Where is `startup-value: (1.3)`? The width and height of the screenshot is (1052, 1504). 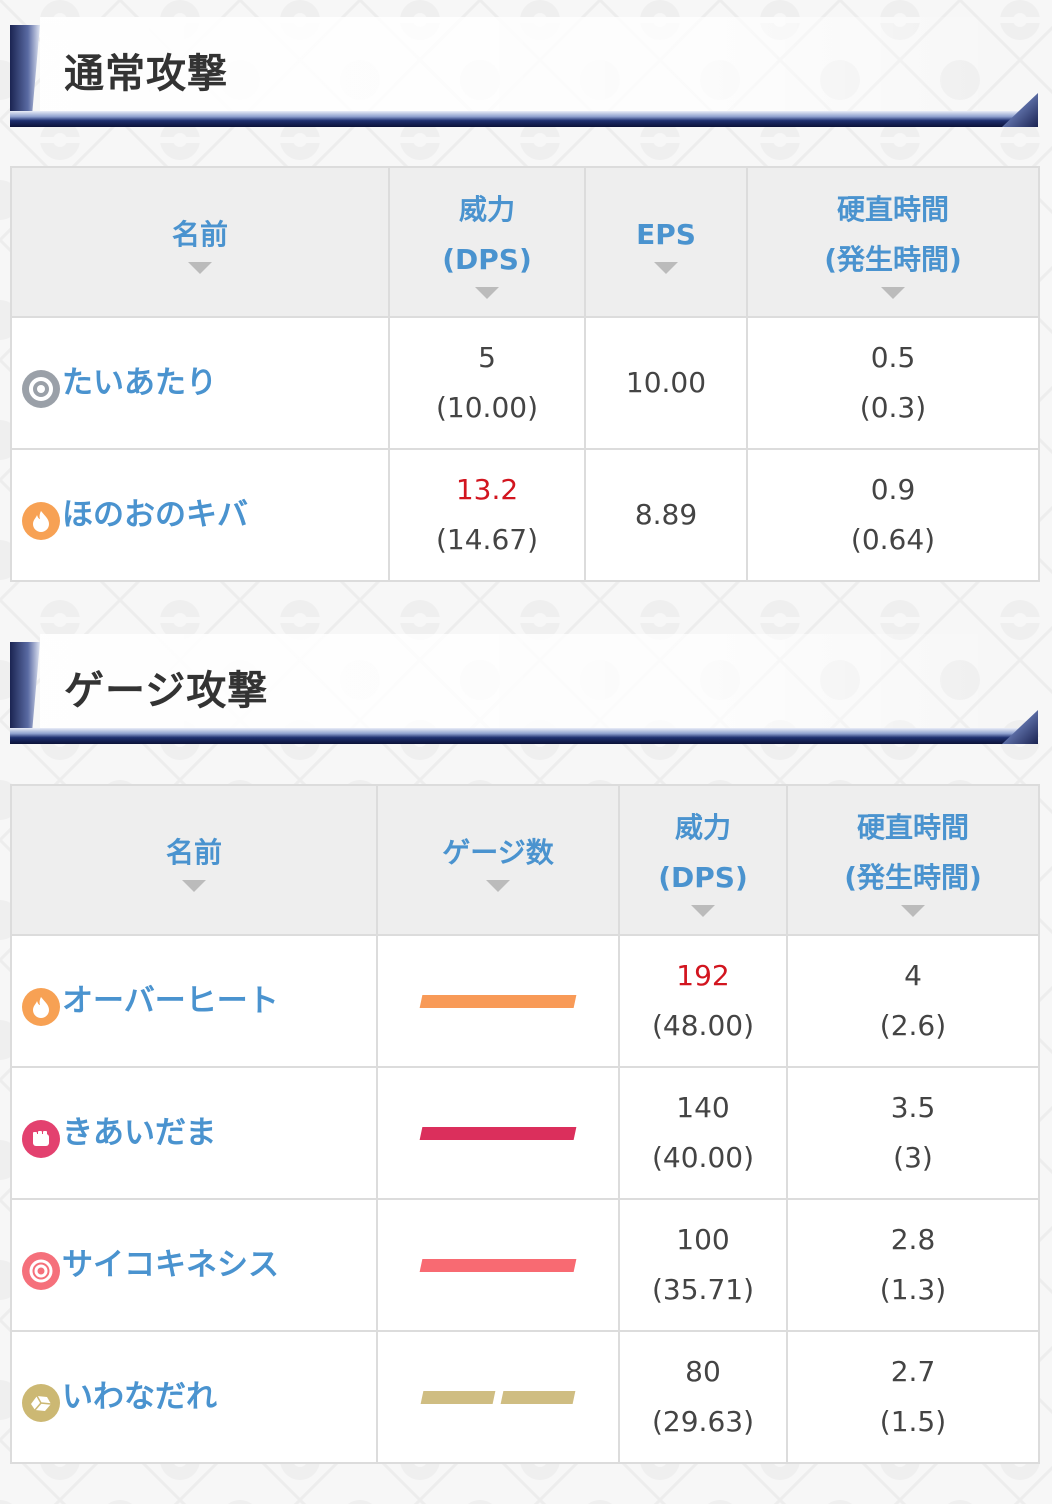
startup-value: (1.3) is located at coordinates (913, 1289).